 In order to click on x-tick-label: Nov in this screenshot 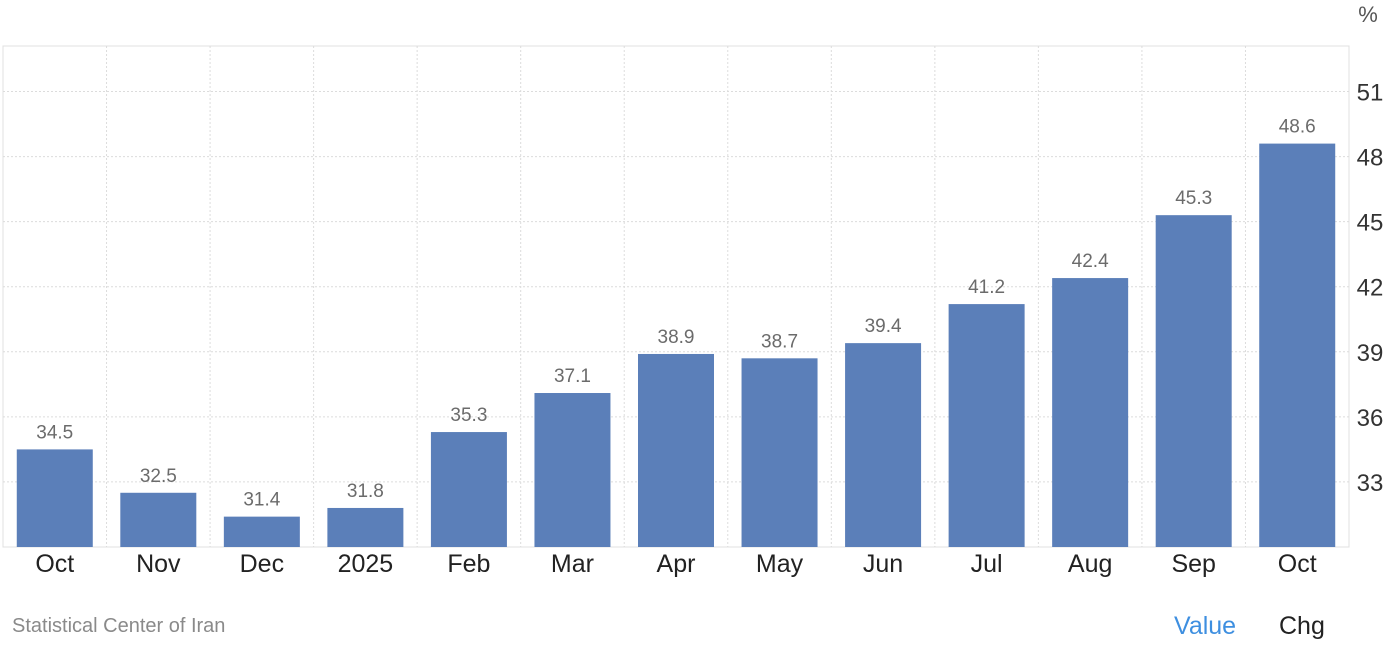, I will do `click(158, 564)`.